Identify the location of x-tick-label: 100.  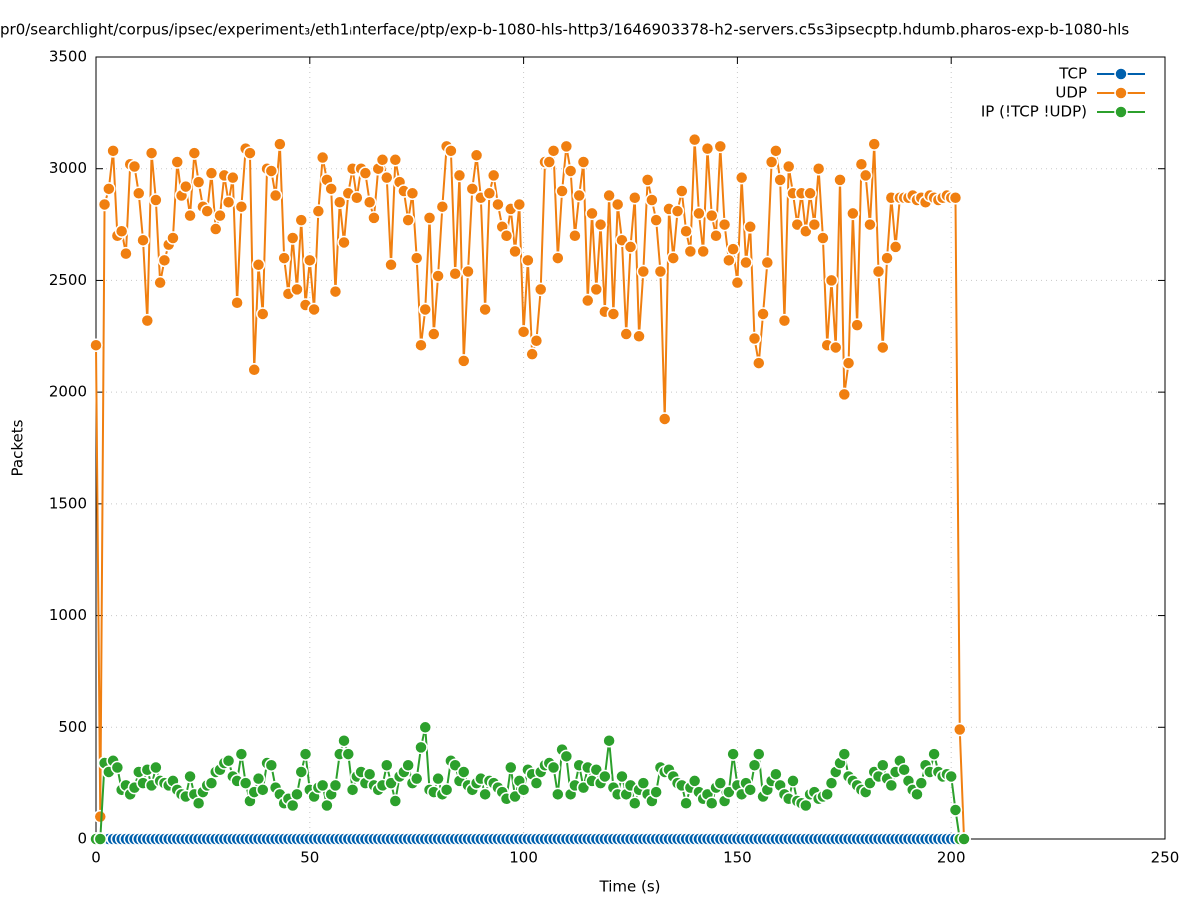
(523, 858).